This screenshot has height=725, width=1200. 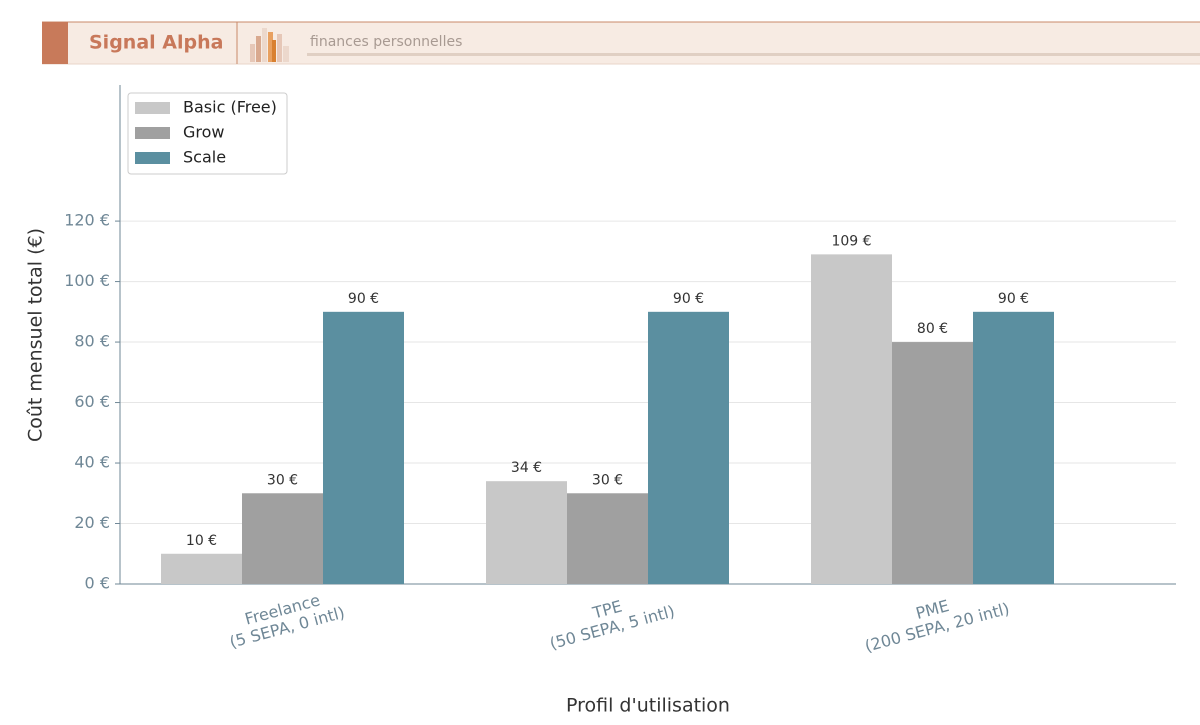 What do you see at coordinates (92, 341) in the screenshot?
I see `y-tick-label: 80 €` at bounding box center [92, 341].